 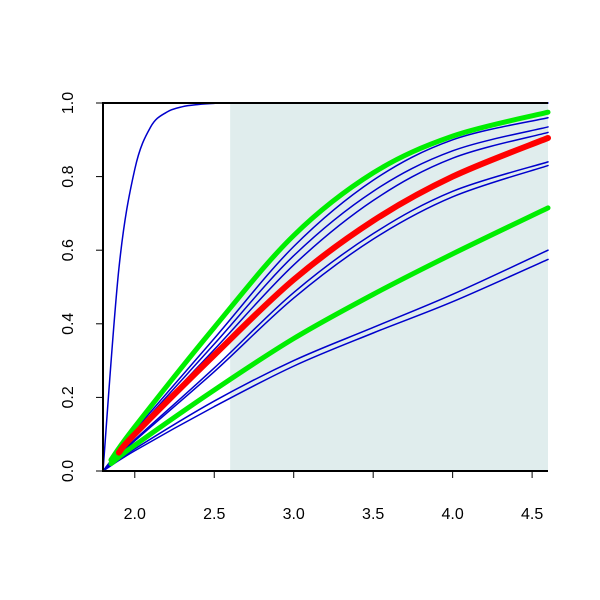 I want to click on y-axis: 0.0 0.2 0.4 0.6 0.8 1.0, so click(x=81, y=287).